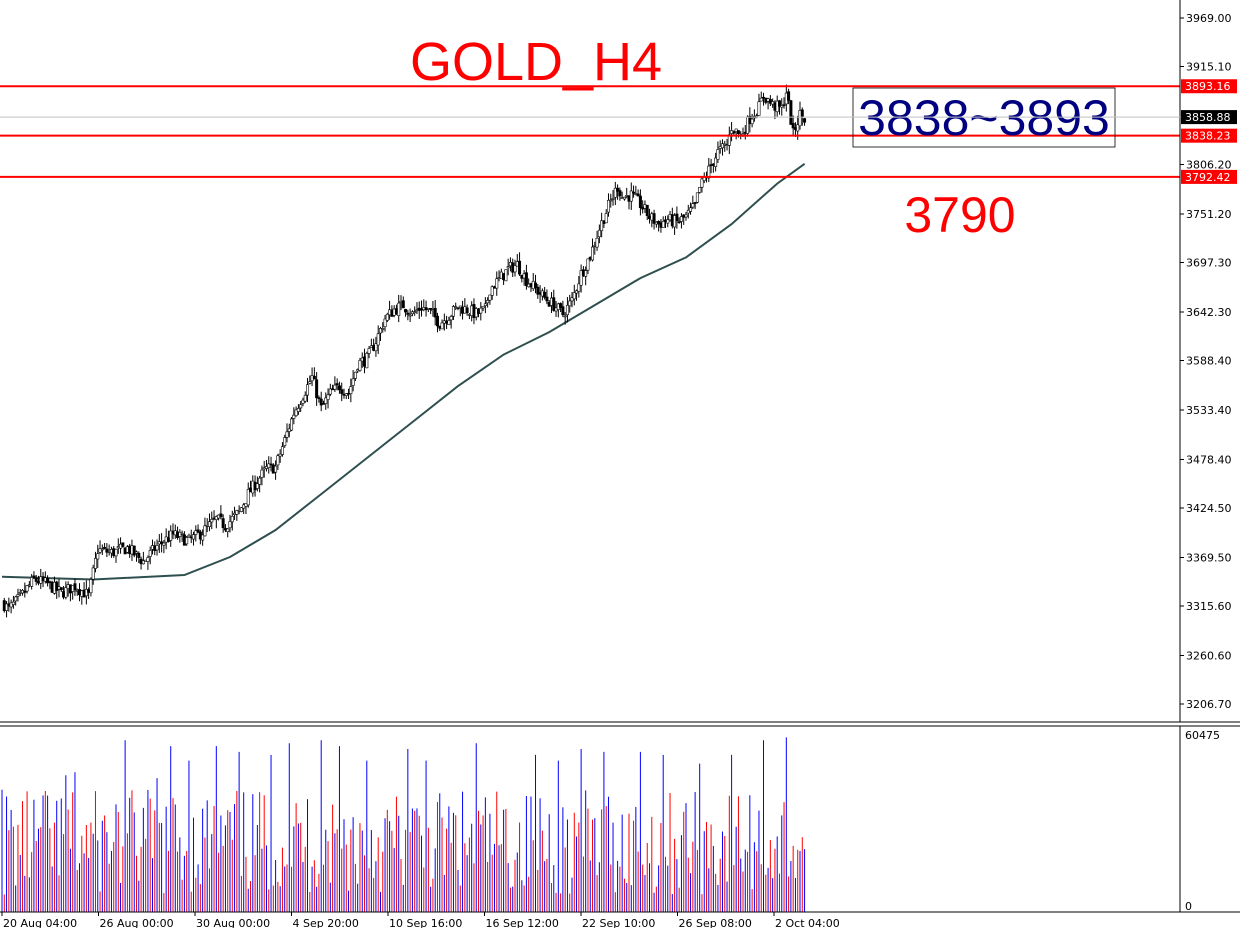 This screenshot has height=928, width=1240. I want to click on level-label: 3893.16, so click(1208, 86).